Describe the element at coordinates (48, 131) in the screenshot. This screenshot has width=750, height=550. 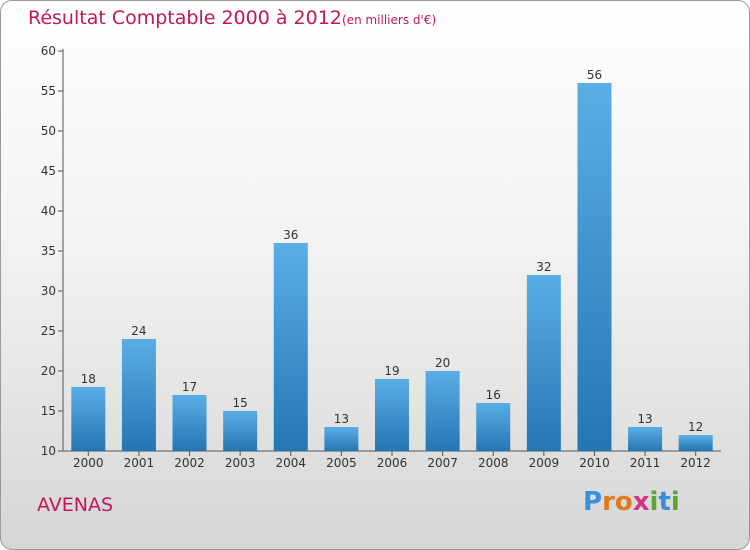
I see `y-tick-label: 50` at that location.